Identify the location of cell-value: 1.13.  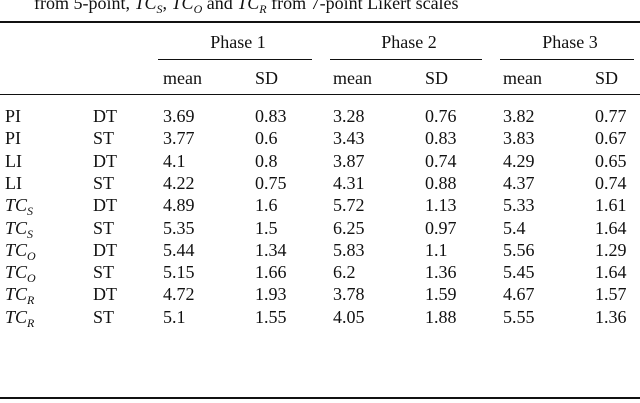
(441, 205).